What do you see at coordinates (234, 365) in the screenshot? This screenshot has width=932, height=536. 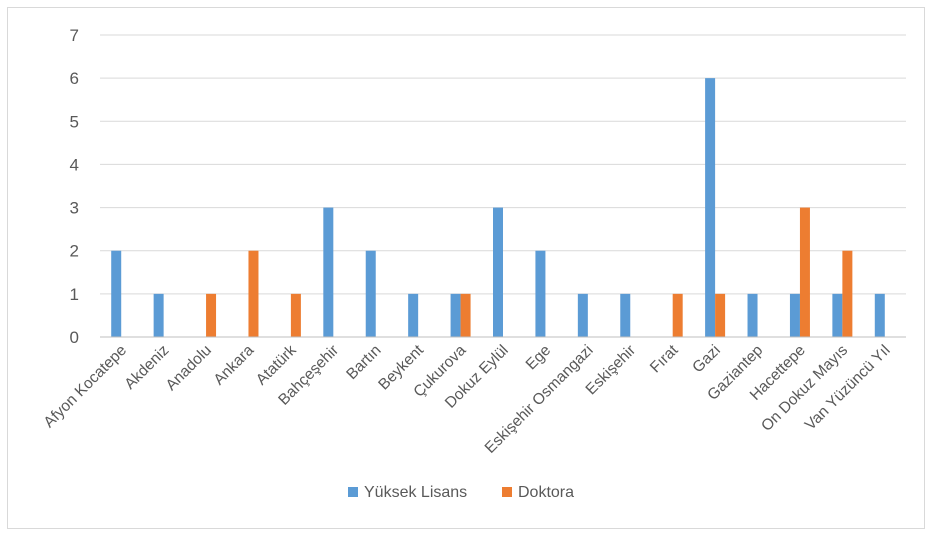 I see `x-category-label: Ankara` at bounding box center [234, 365].